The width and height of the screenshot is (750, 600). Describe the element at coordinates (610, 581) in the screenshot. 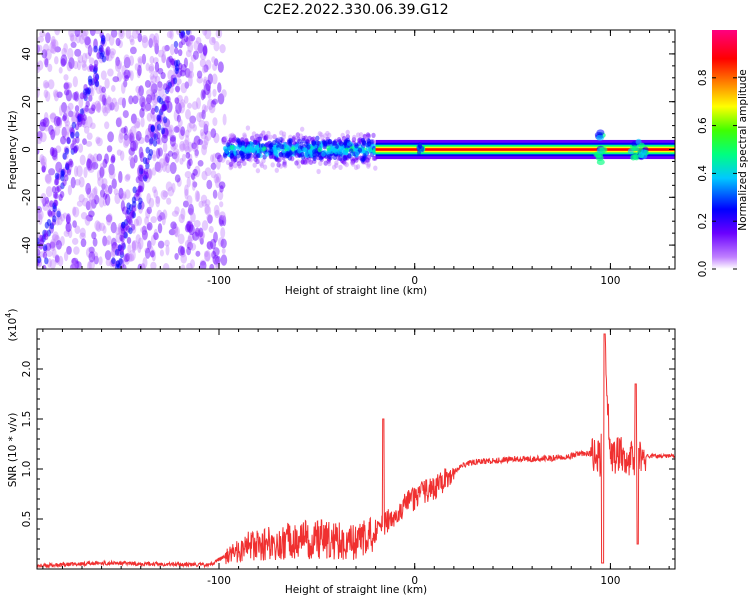

I see `x-tick-label: 100` at that location.